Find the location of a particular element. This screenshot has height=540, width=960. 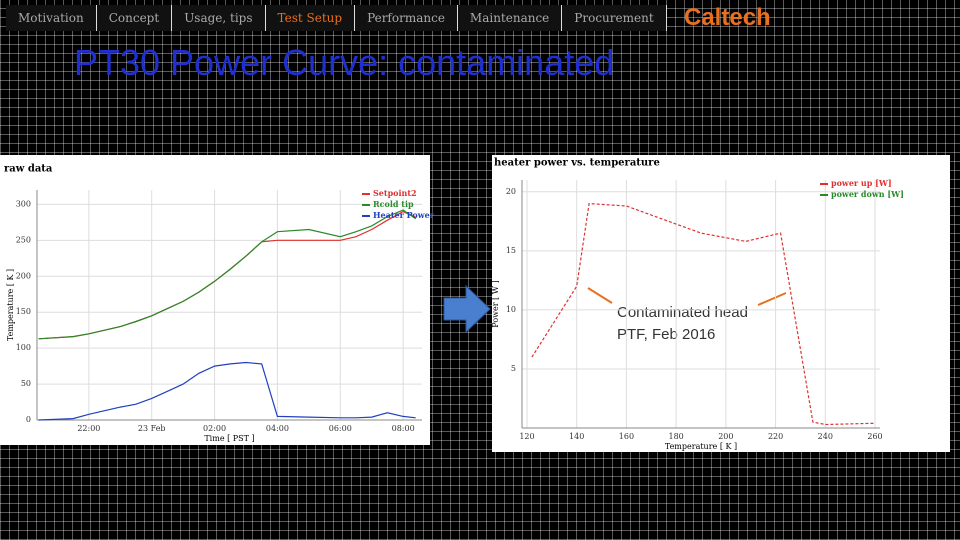

x-tick-label: 120 is located at coordinates (526, 436).